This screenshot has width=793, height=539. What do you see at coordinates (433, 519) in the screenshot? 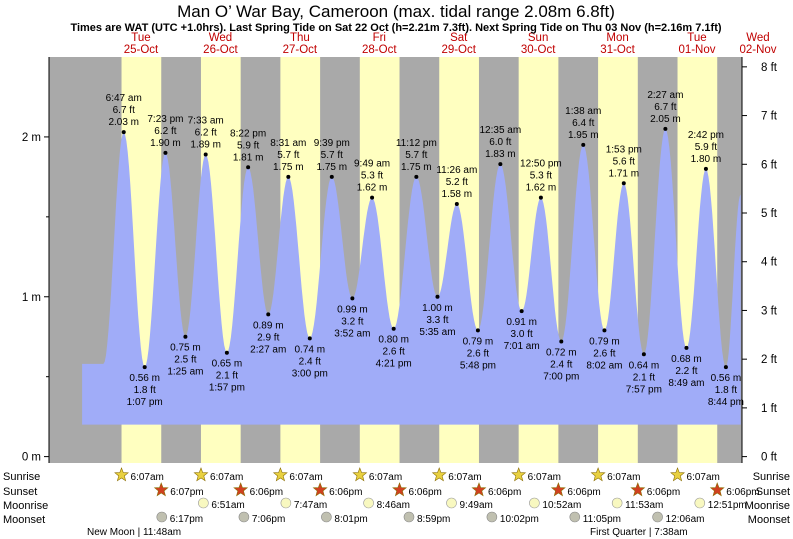
I see `moonset-time-3: 8:59pm` at bounding box center [433, 519].